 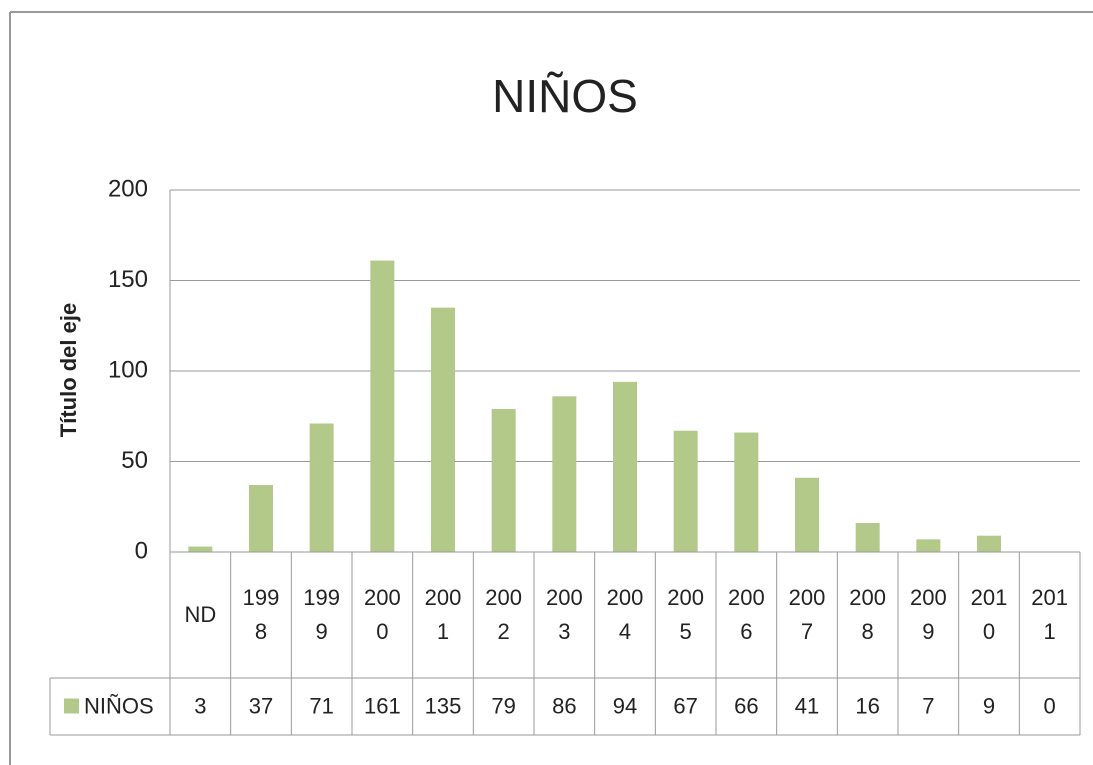 I want to click on x-tick-label: 2003, so click(x=564, y=614).